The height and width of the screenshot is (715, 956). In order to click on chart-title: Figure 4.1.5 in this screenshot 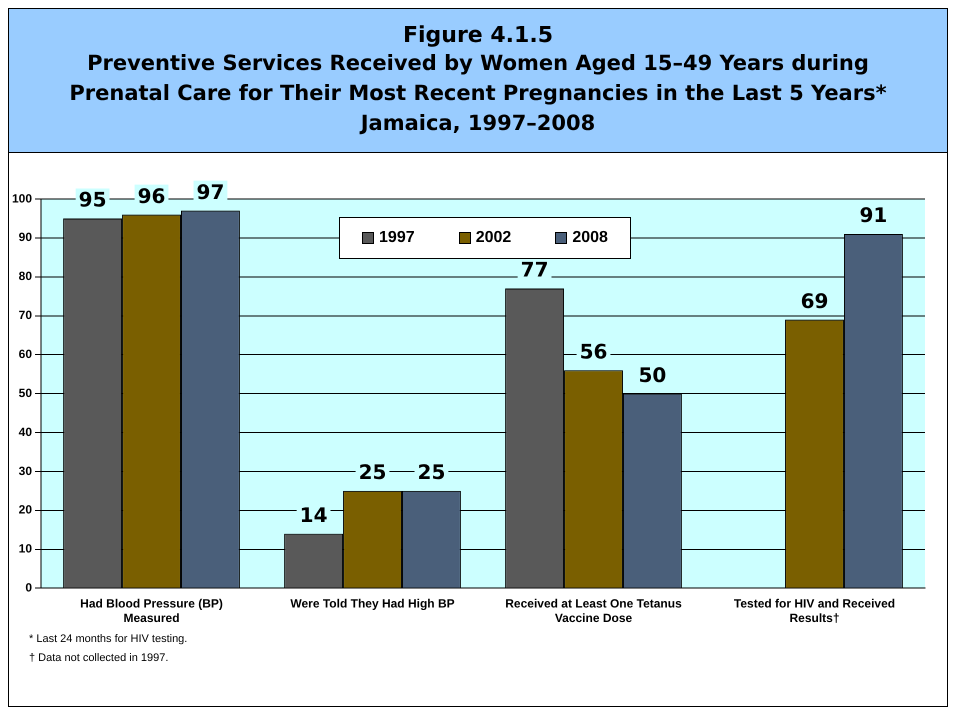, I will do `click(478, 35)`.